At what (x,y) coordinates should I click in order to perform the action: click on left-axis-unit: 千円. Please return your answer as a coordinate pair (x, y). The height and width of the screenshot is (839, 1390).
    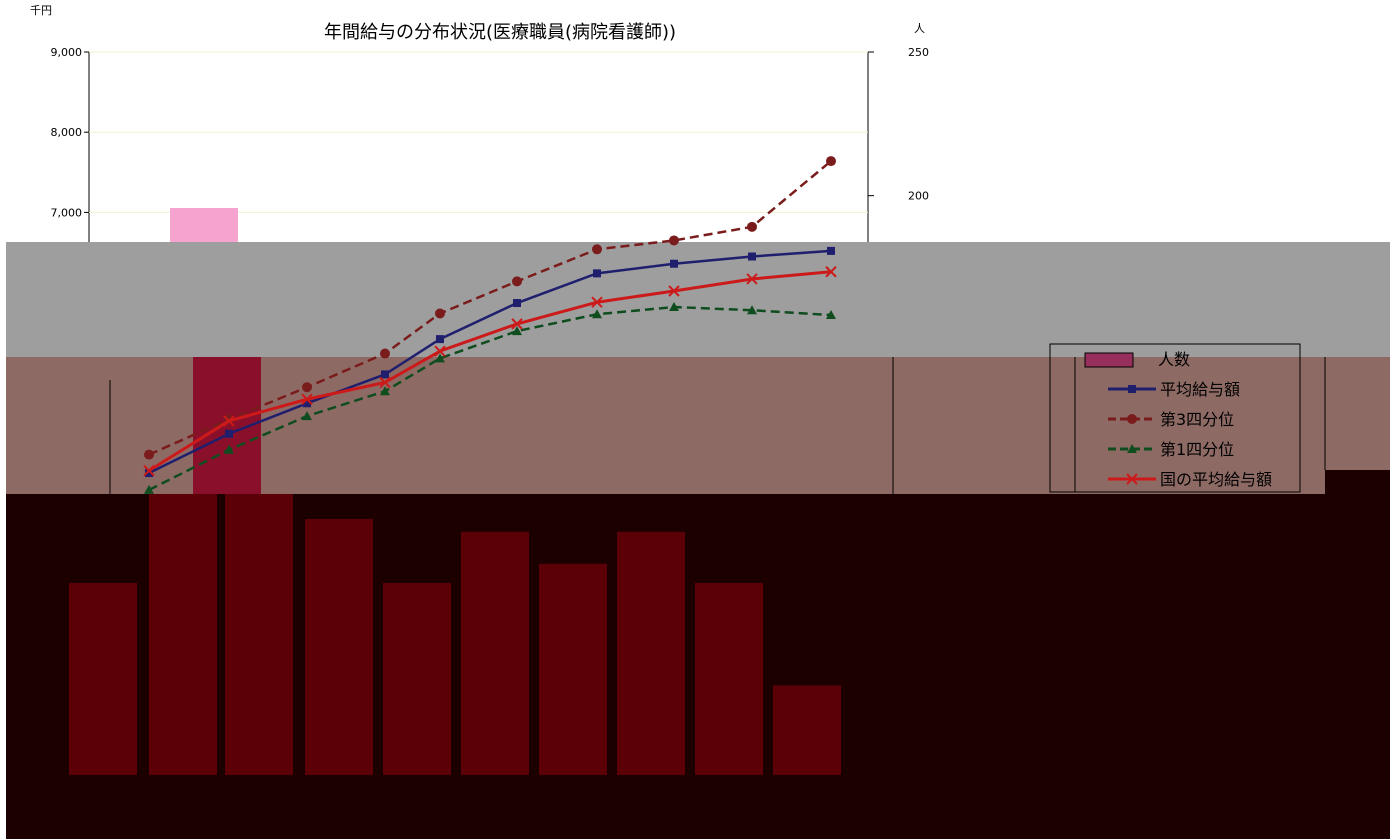
    Looking at the image, I should click on (41, 10).